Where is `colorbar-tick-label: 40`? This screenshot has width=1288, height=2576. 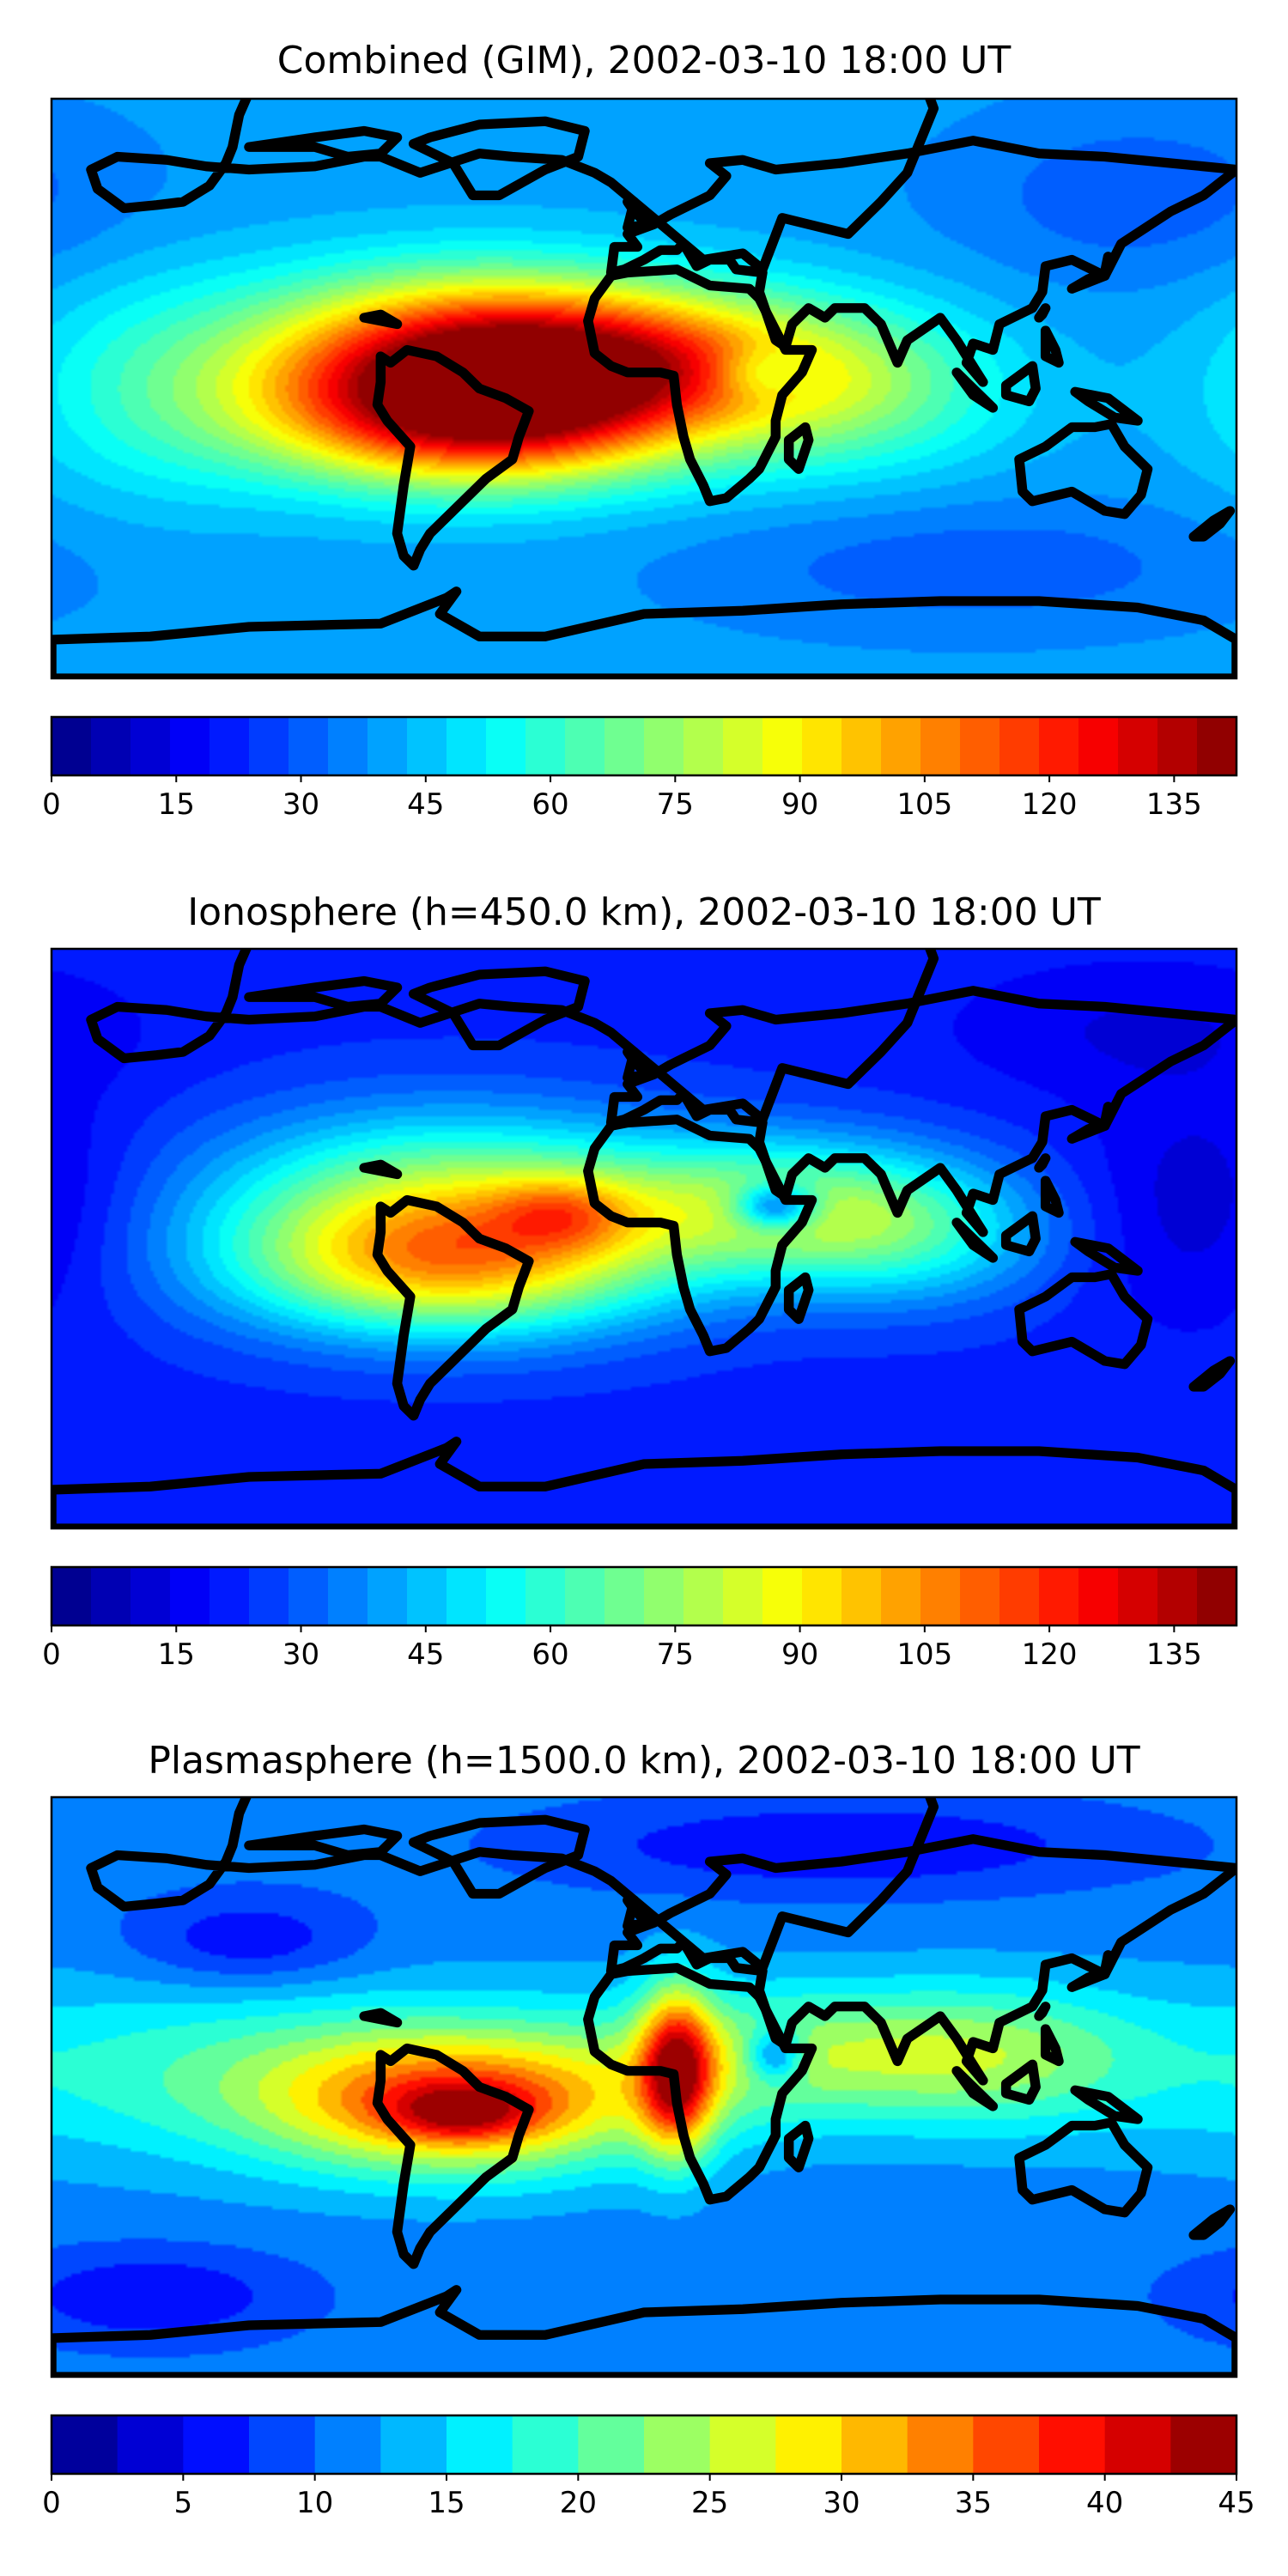 colorbar-tick-label: 40 is located at coordinates (1104, 2503).